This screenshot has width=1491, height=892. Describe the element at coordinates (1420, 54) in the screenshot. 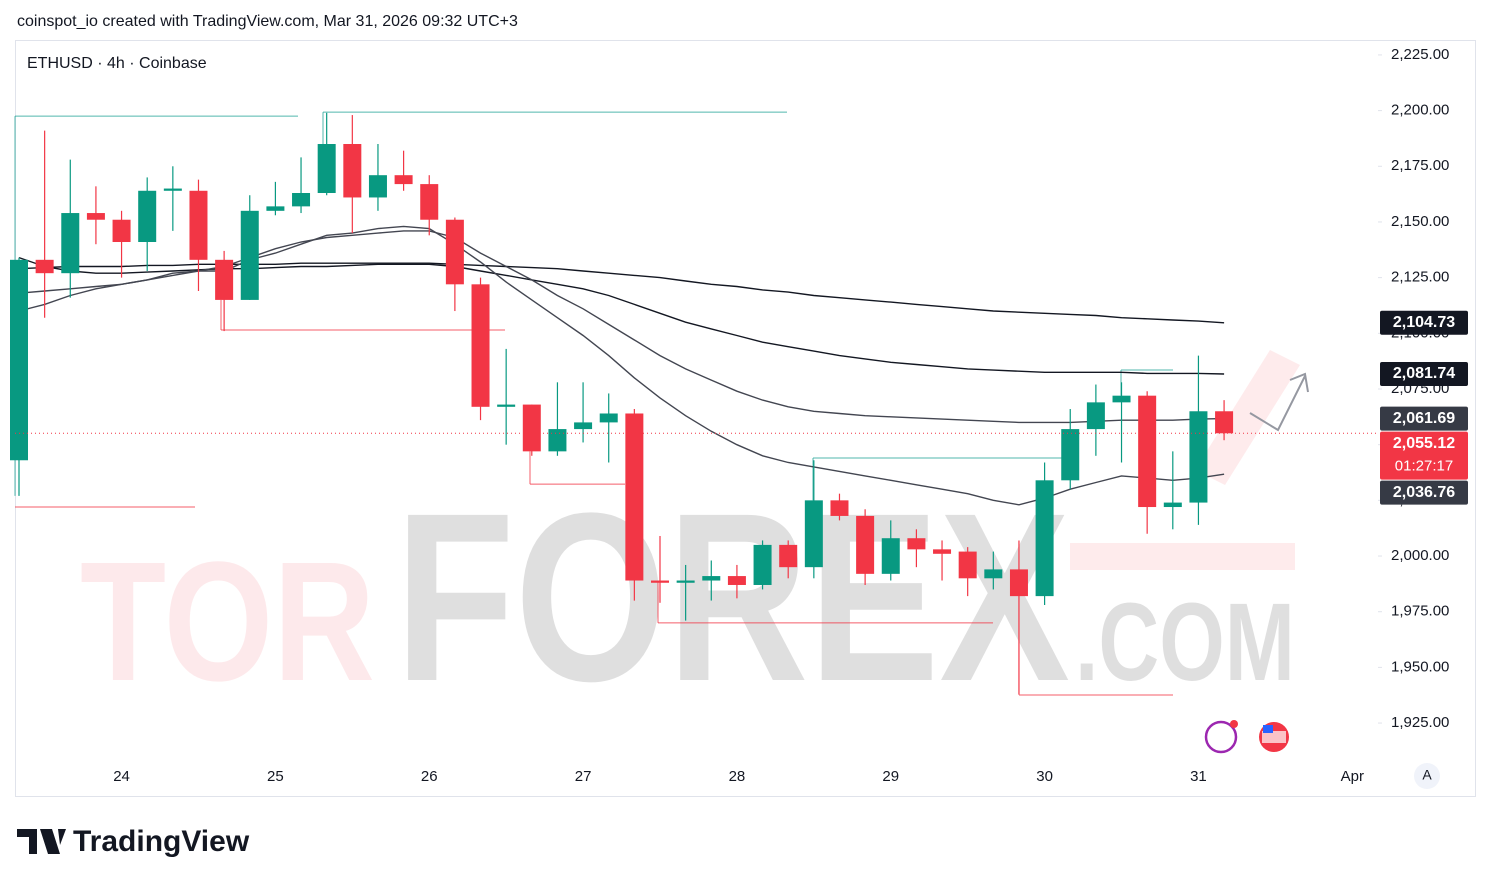

I see `y-tick-label: 2,225.00` at that location.